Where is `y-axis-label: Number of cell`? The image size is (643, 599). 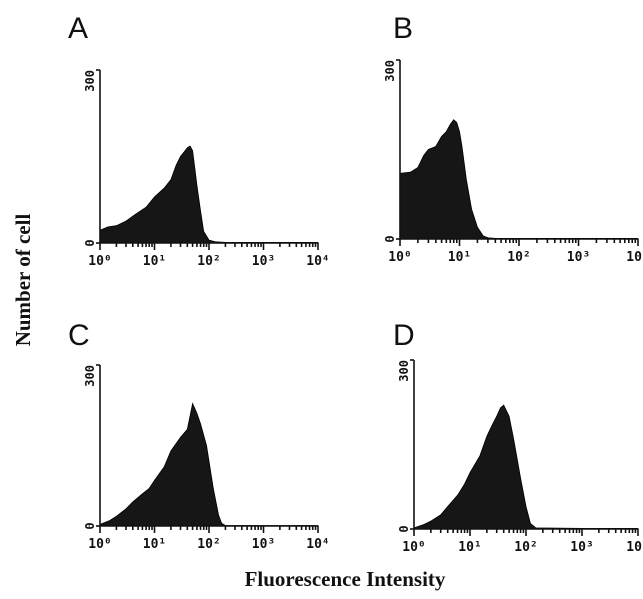 y-axis-label: Number of cell is located at coordinates (23, 280).